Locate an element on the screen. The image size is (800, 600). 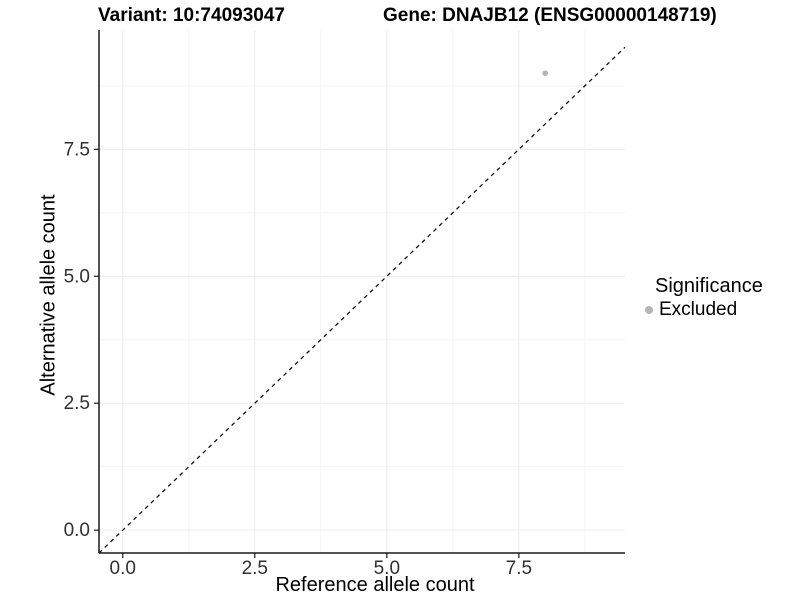
legend-entry-excluded: Excluded is located at coordinates (704, 309).